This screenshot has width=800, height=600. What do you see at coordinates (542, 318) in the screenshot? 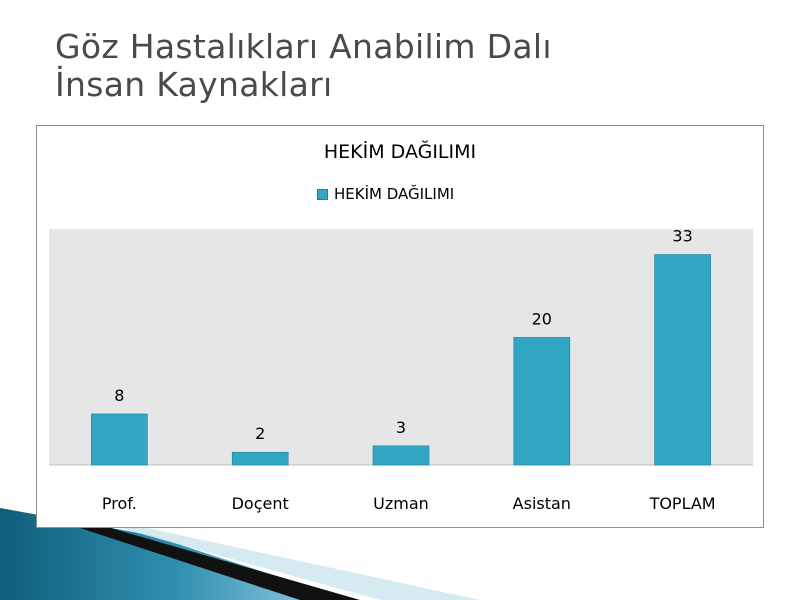
I see `data-label: 20` at bounding box center [542, 318].